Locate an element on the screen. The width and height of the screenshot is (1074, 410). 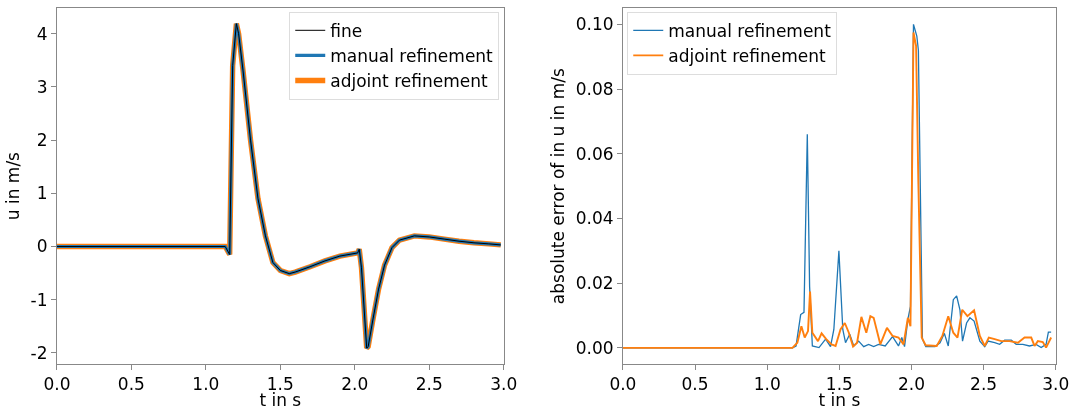
y-tick-label: -2 is located at coordinates (39, 352).